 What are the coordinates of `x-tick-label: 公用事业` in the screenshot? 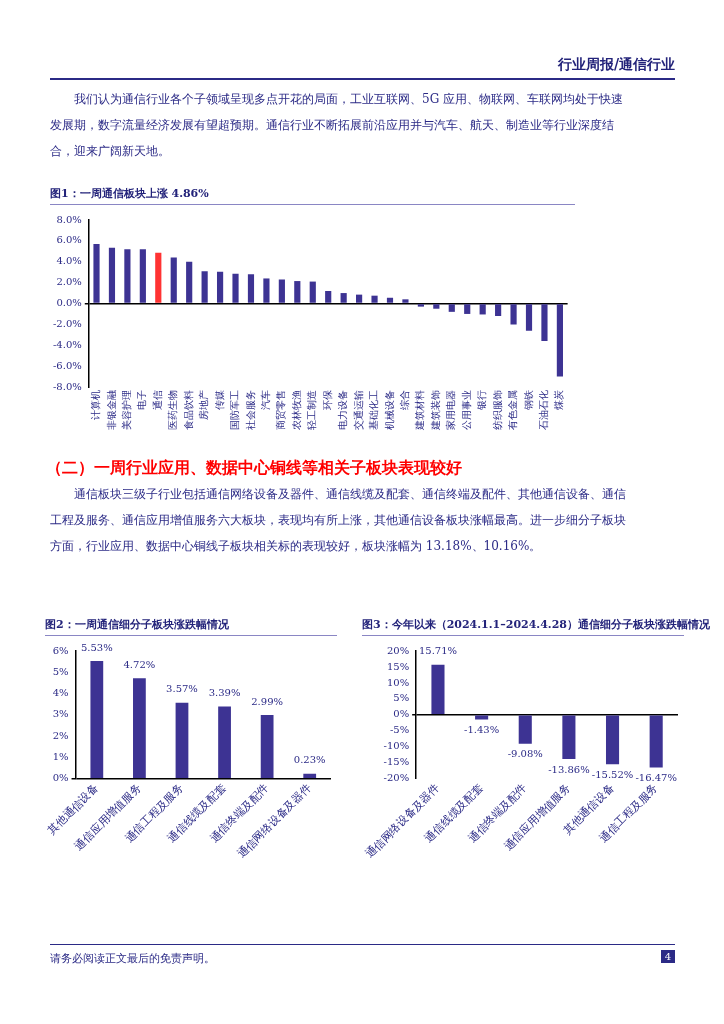 It's located at (466, 410).